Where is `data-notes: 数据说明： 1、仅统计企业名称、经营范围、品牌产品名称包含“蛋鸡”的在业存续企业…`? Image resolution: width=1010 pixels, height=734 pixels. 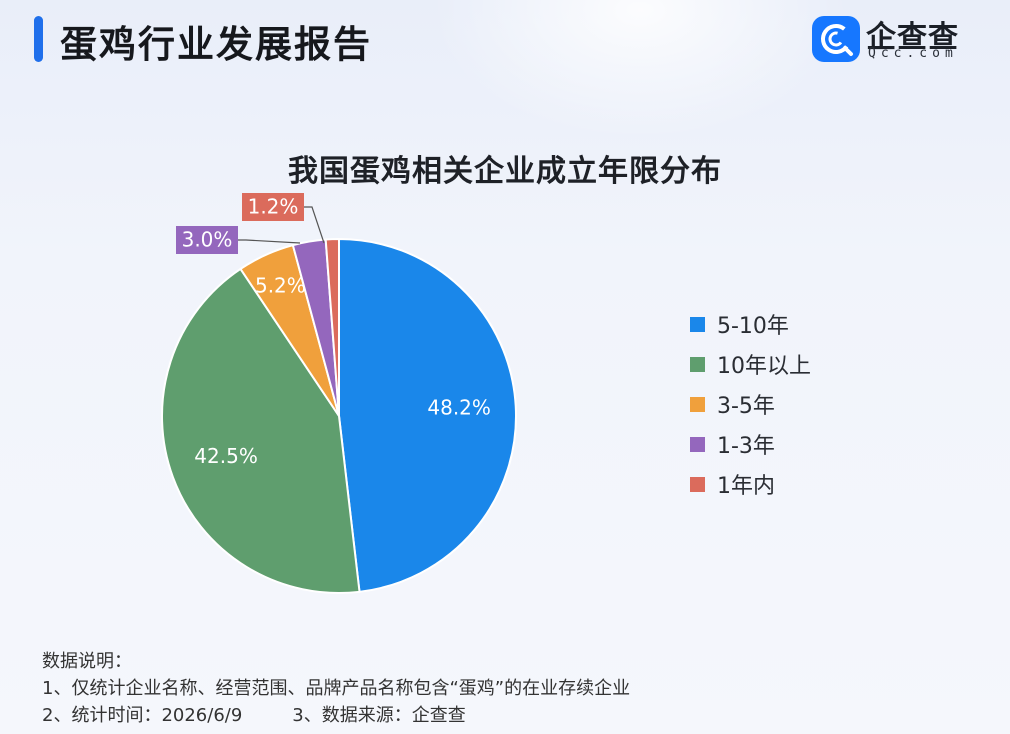 data-notes: 数据说明： 1、仅统计企业名称、经营范围、品牌产品名称包含“蛋鸡”的在业存续企业… is located at coordinates (336, 688).